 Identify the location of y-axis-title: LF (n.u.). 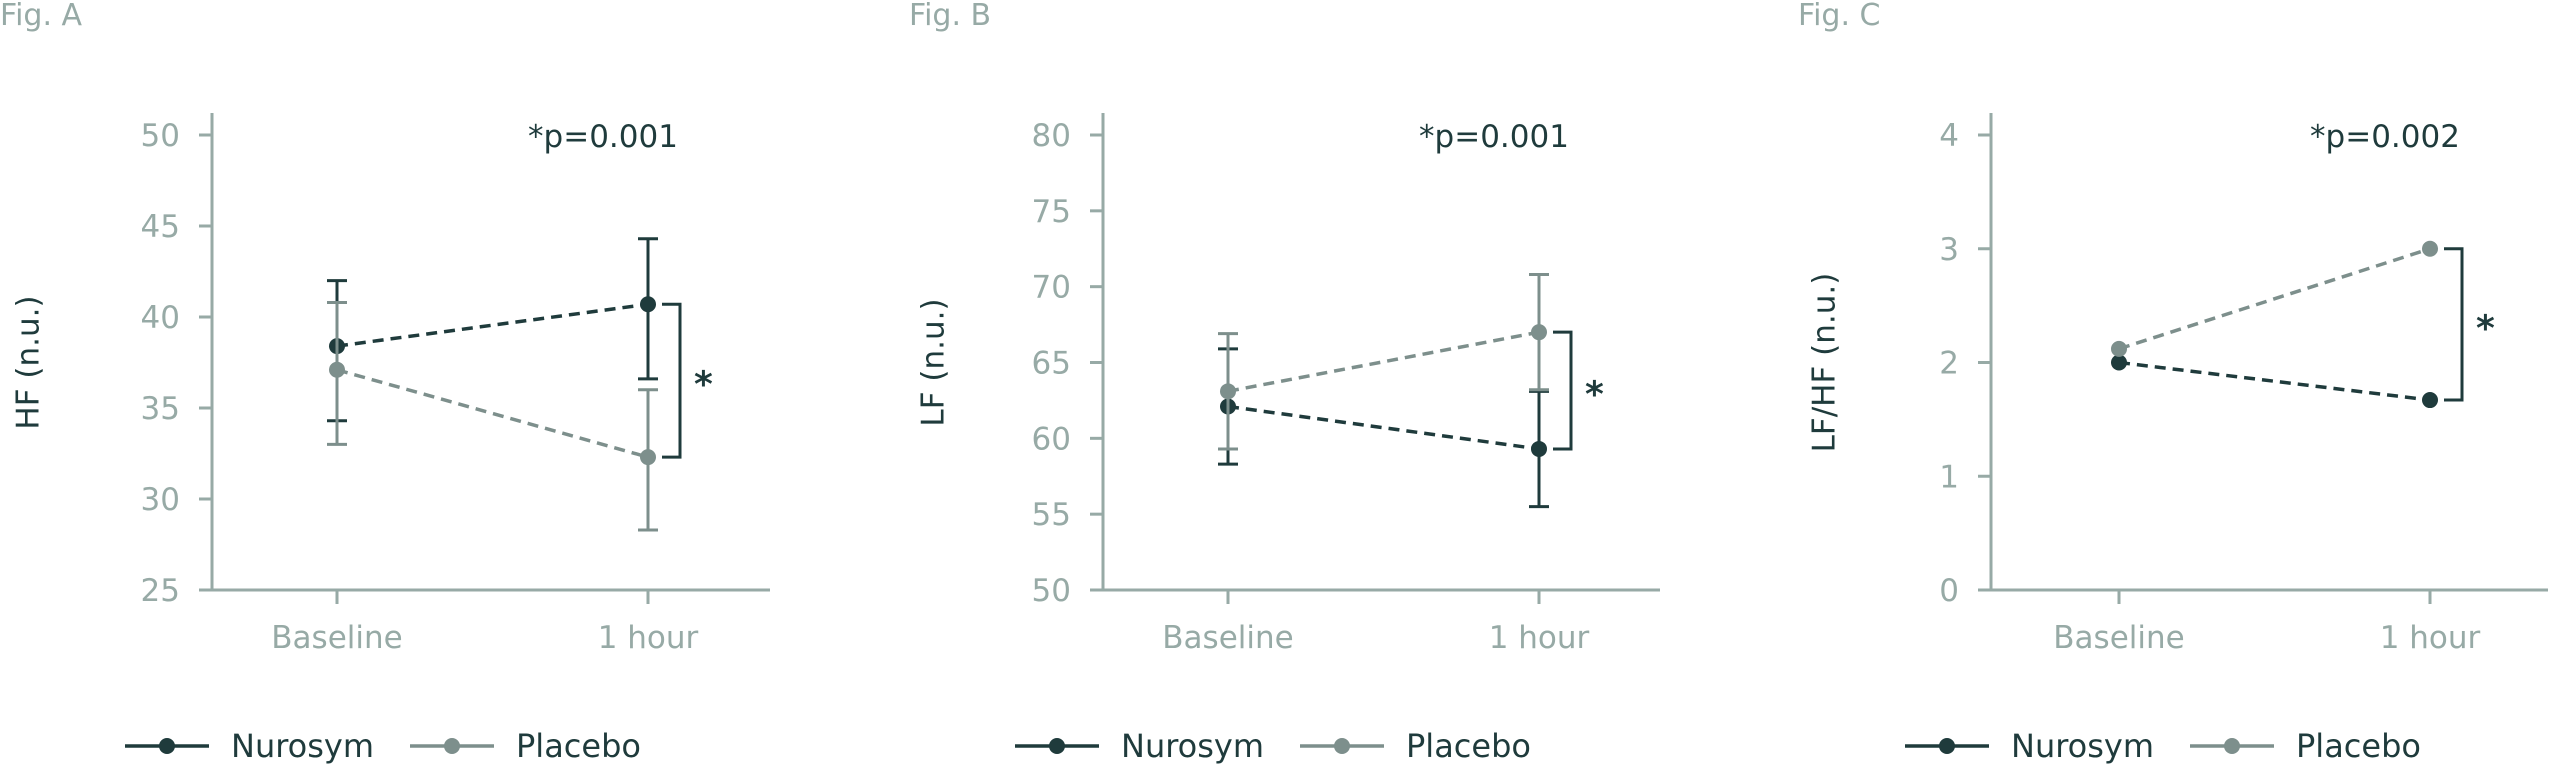
(934, 362).